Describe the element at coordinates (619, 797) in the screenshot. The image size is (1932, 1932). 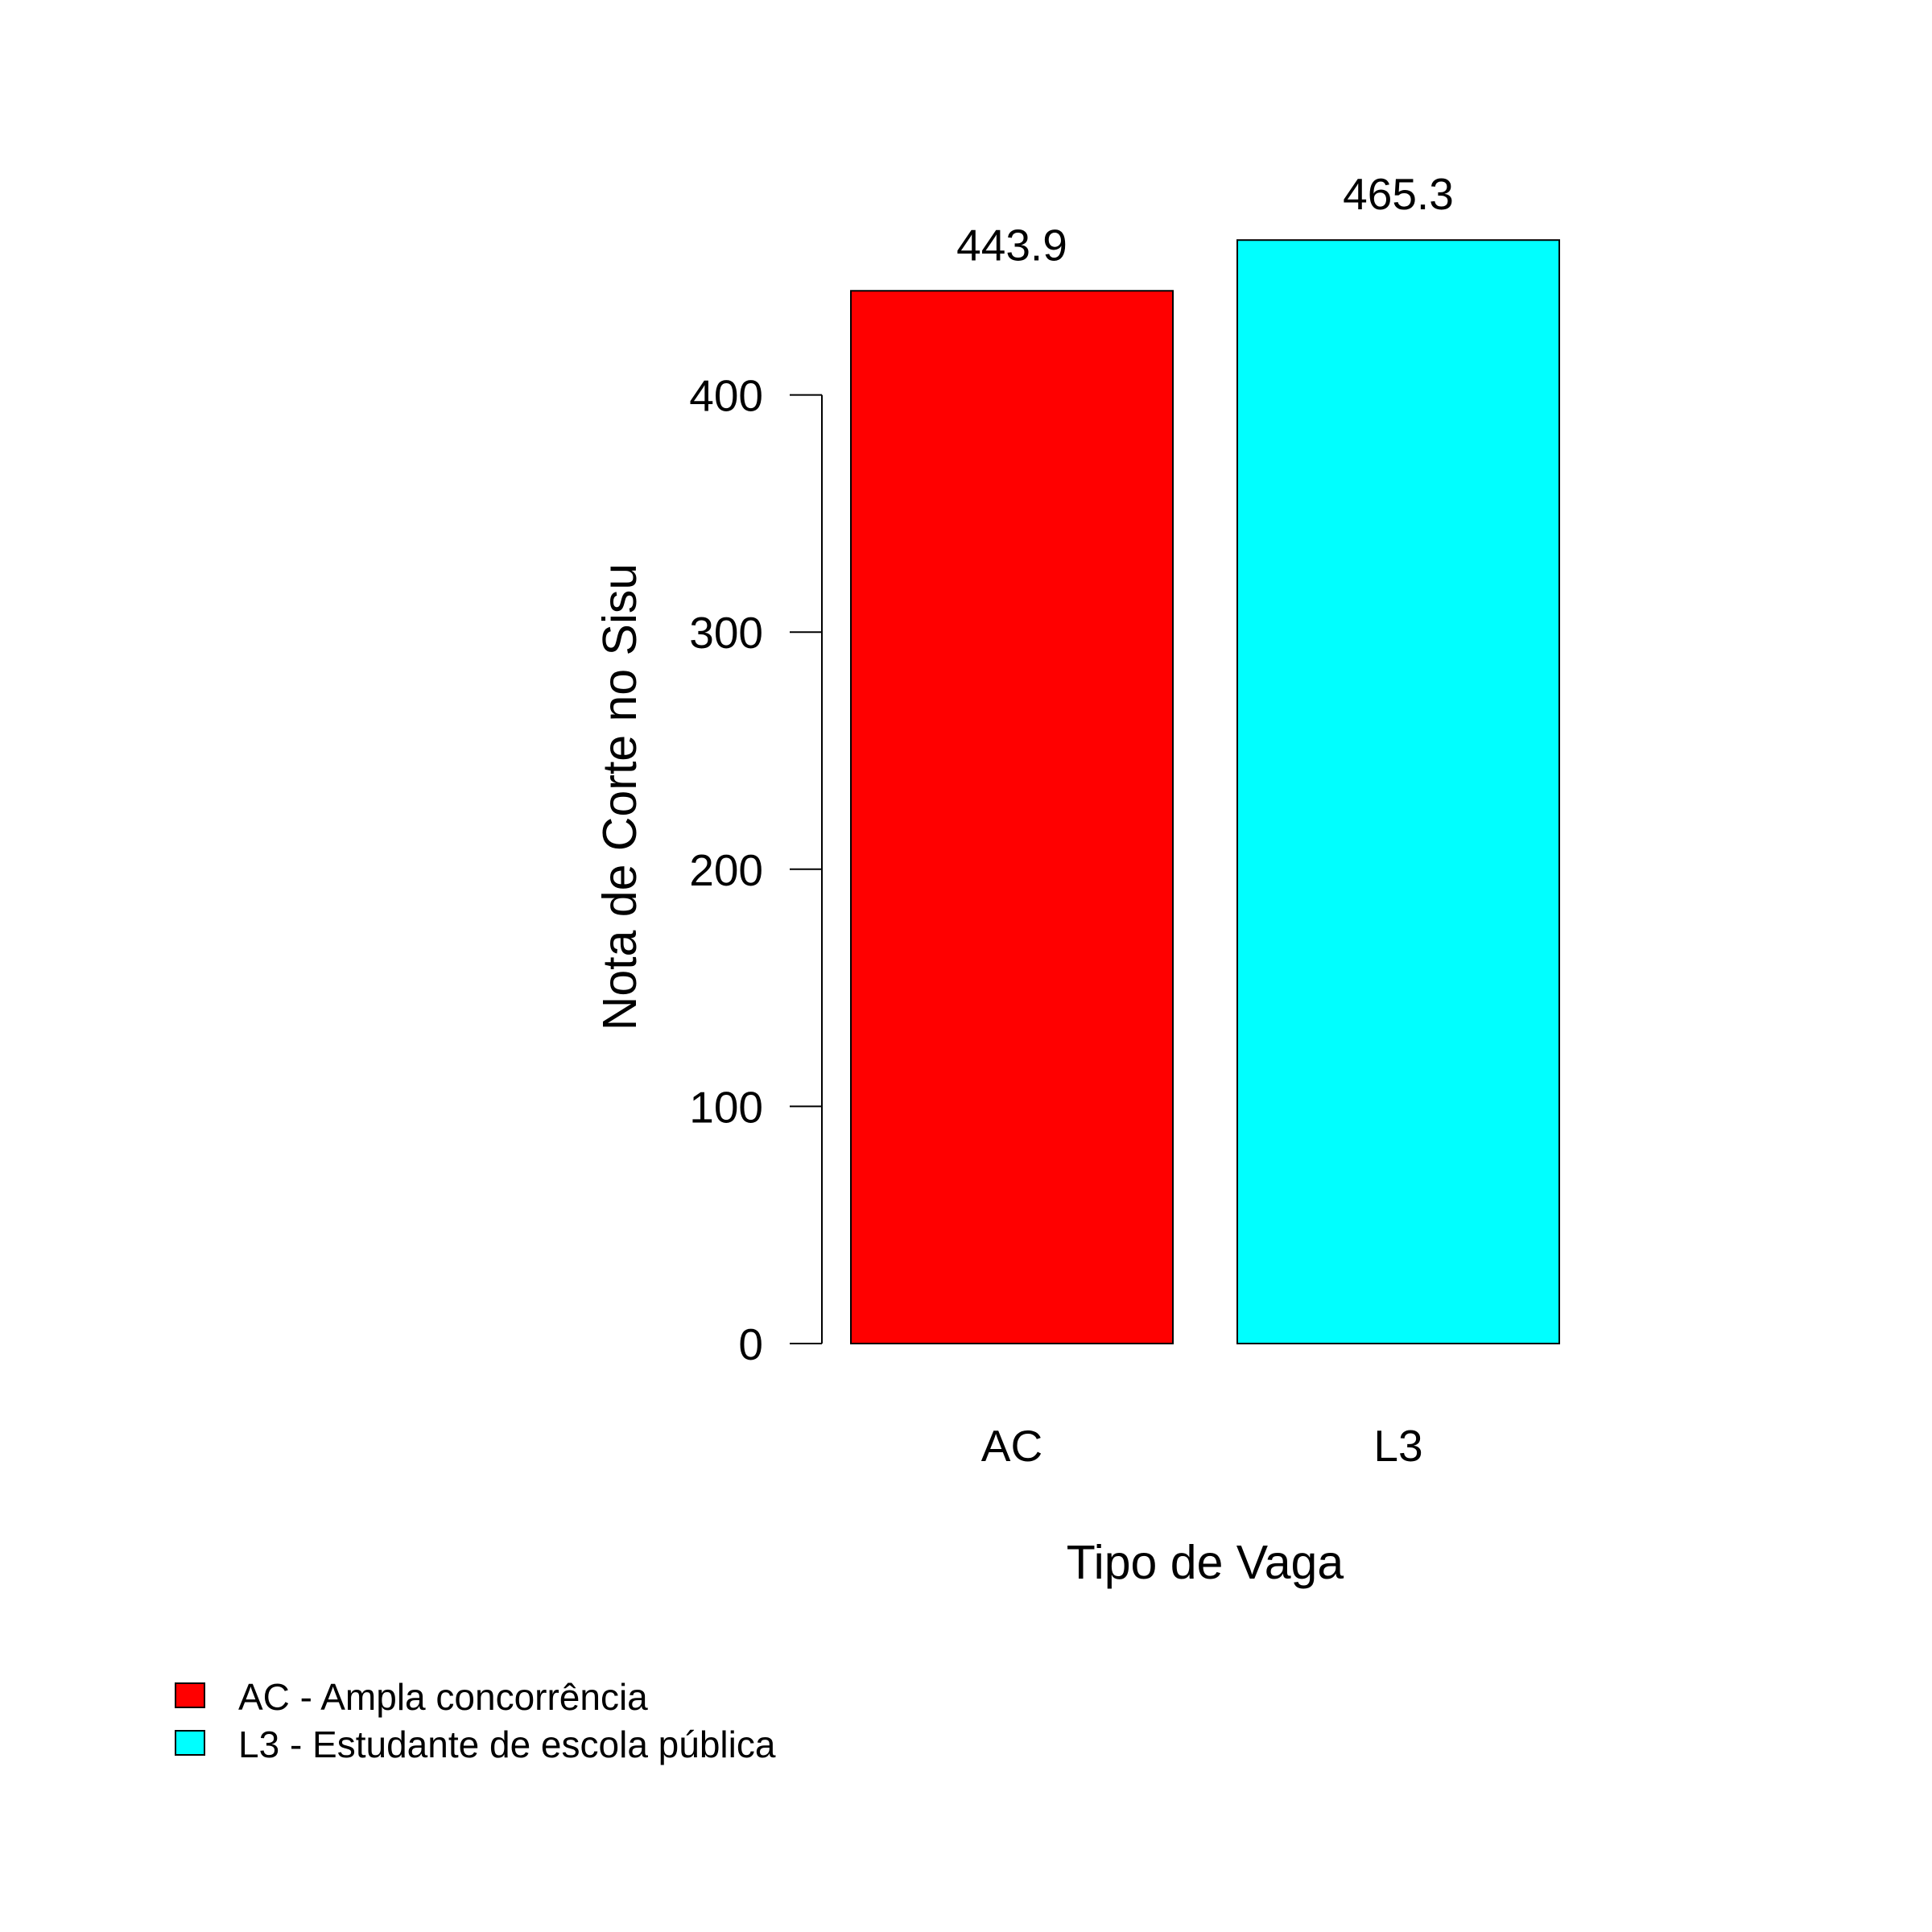
I see `y-axis-title: Nota de Corte no Sisu` at that location.